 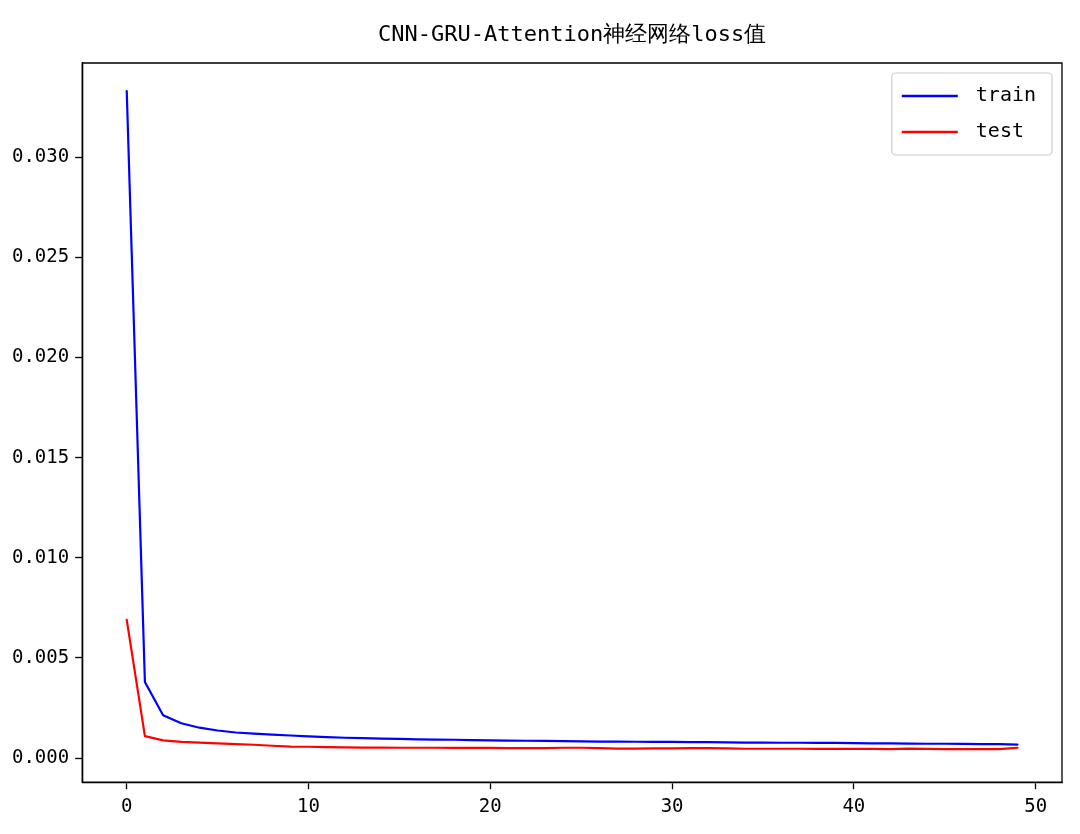 What do you see at coordinates (40, 655) in the screenshot?
I see `y-tick-label: 0.005` at bounding box center [40, 655].